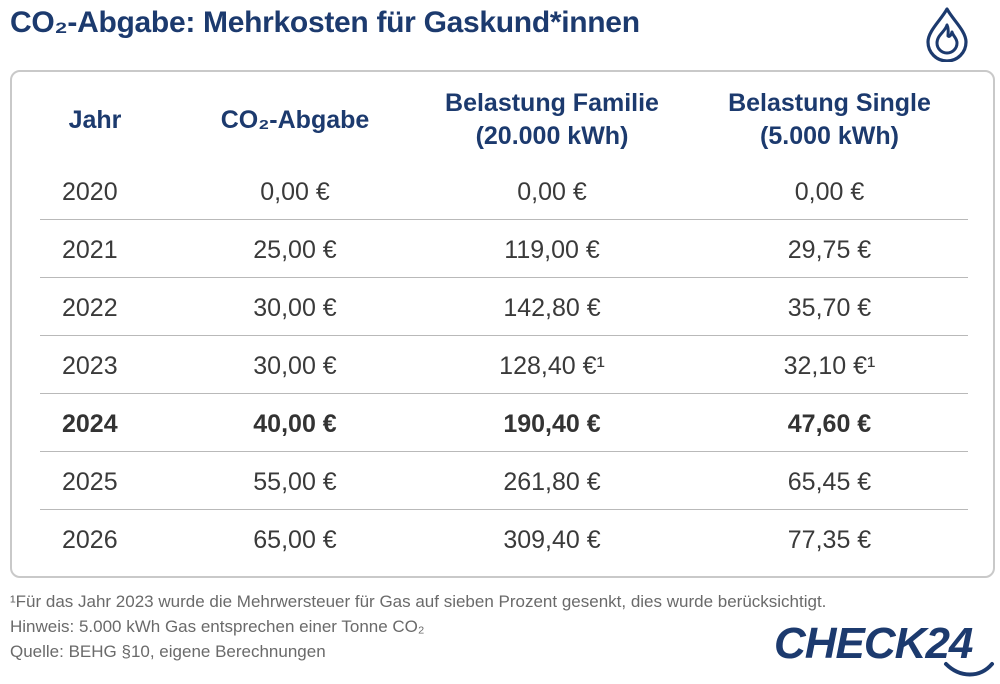  Describe the element at coordinates (502, 192) in the screenshot. I see `table-row: 2020 0,00 € 0,00 € 0,00 €` at that location.